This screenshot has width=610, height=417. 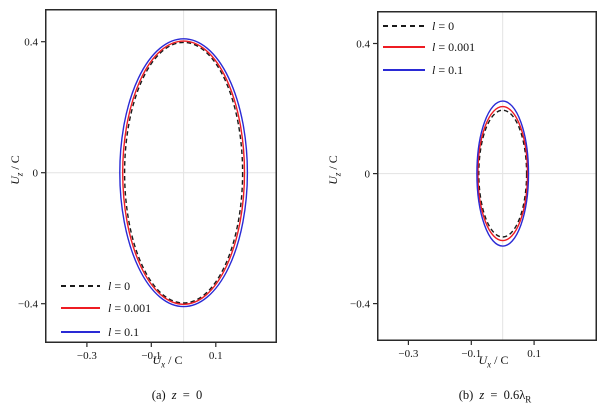 What do you see at coordinates (16, 170) in the screenshot?
I see `y-axis-label-a: Uz / C` at bounding box center [16, 170].